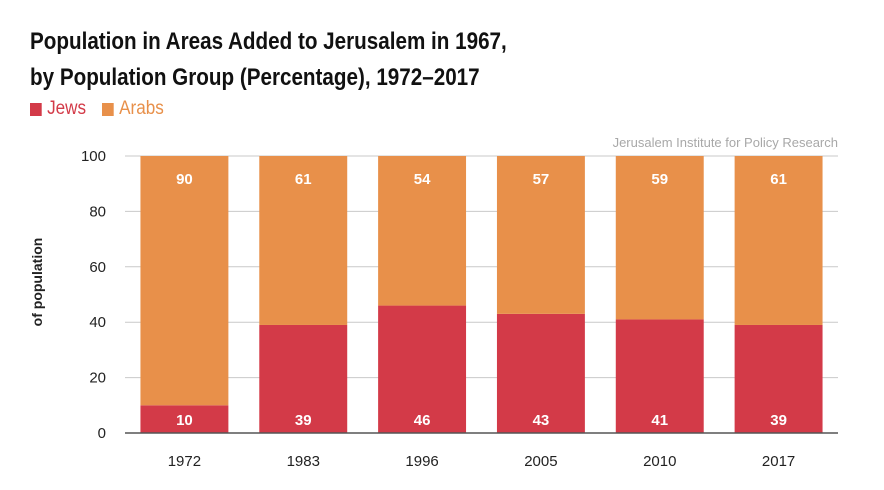 Image resolution: width=884 pixels, height=490 pixels. What do you see at coordinates (659, 461) in the screenshot?
I see `x-tick-label: 2010` at bounding box center [659, 461].